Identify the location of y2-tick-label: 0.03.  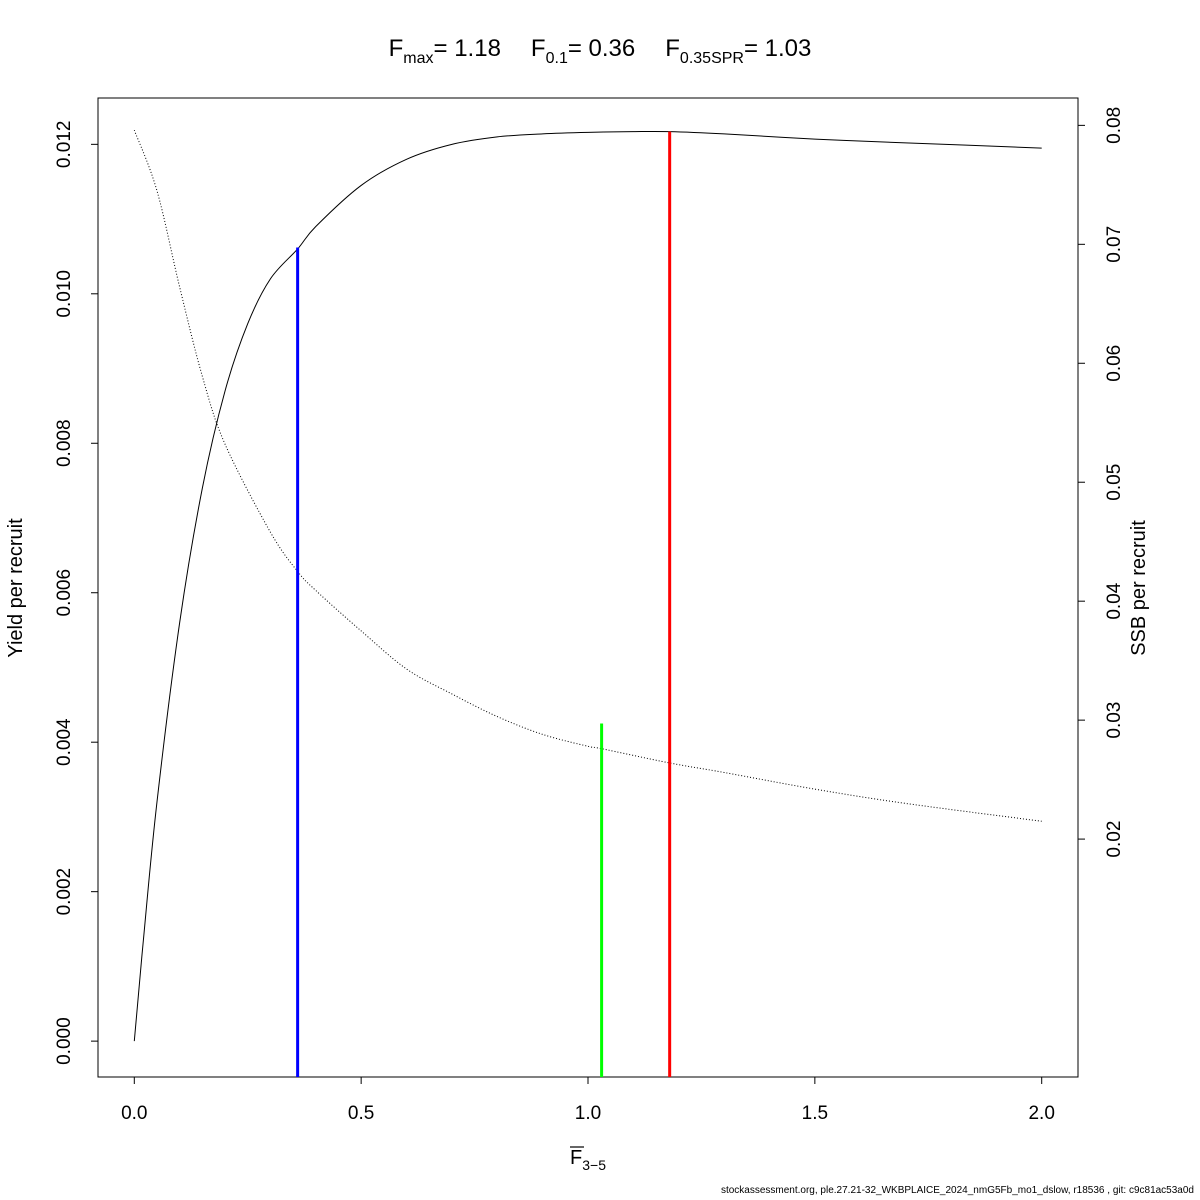
(1114, 720).